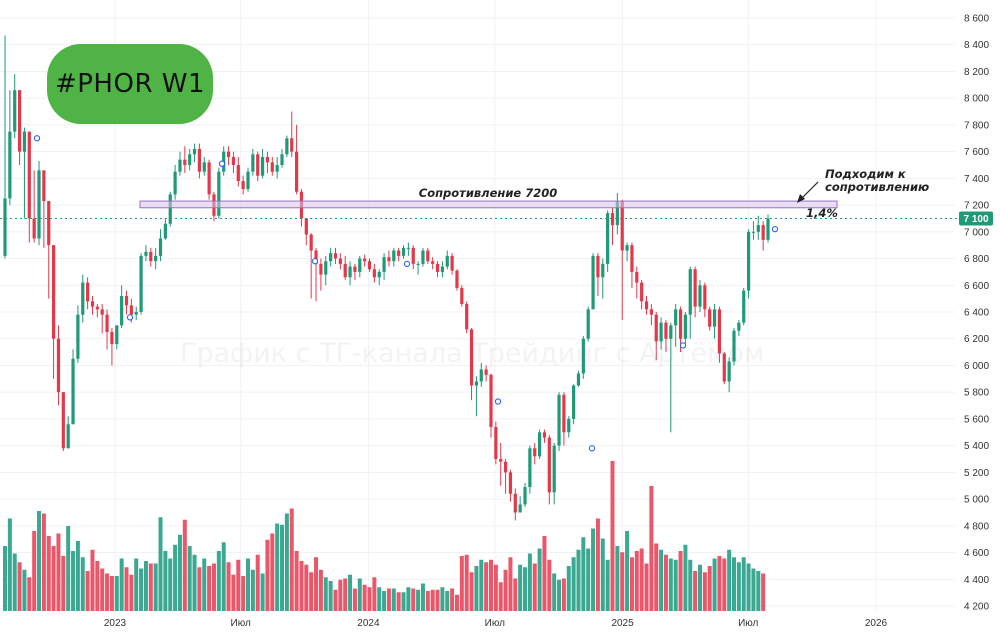 This screenshot has height=635, width=1000. I want to click on price-tick-label: 8 000, so click(976, 99).